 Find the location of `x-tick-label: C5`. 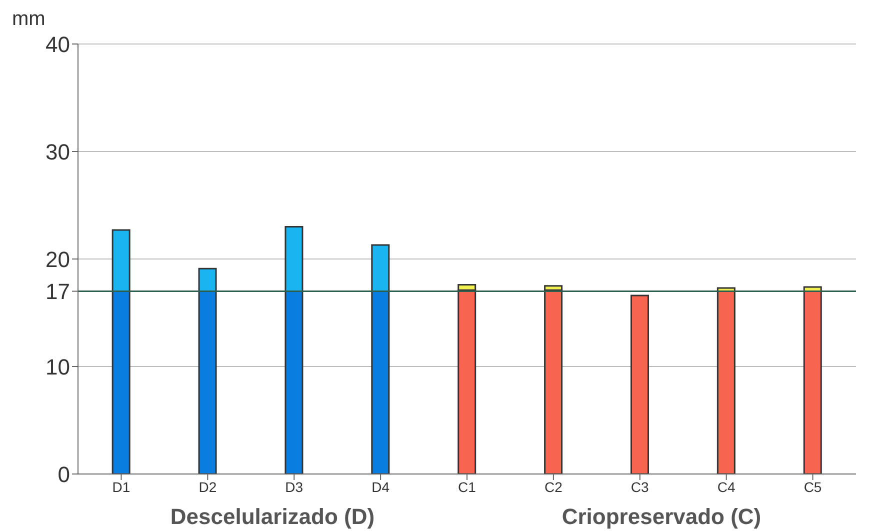

x-tick-label: C5 is located at coordinates (813, 486).